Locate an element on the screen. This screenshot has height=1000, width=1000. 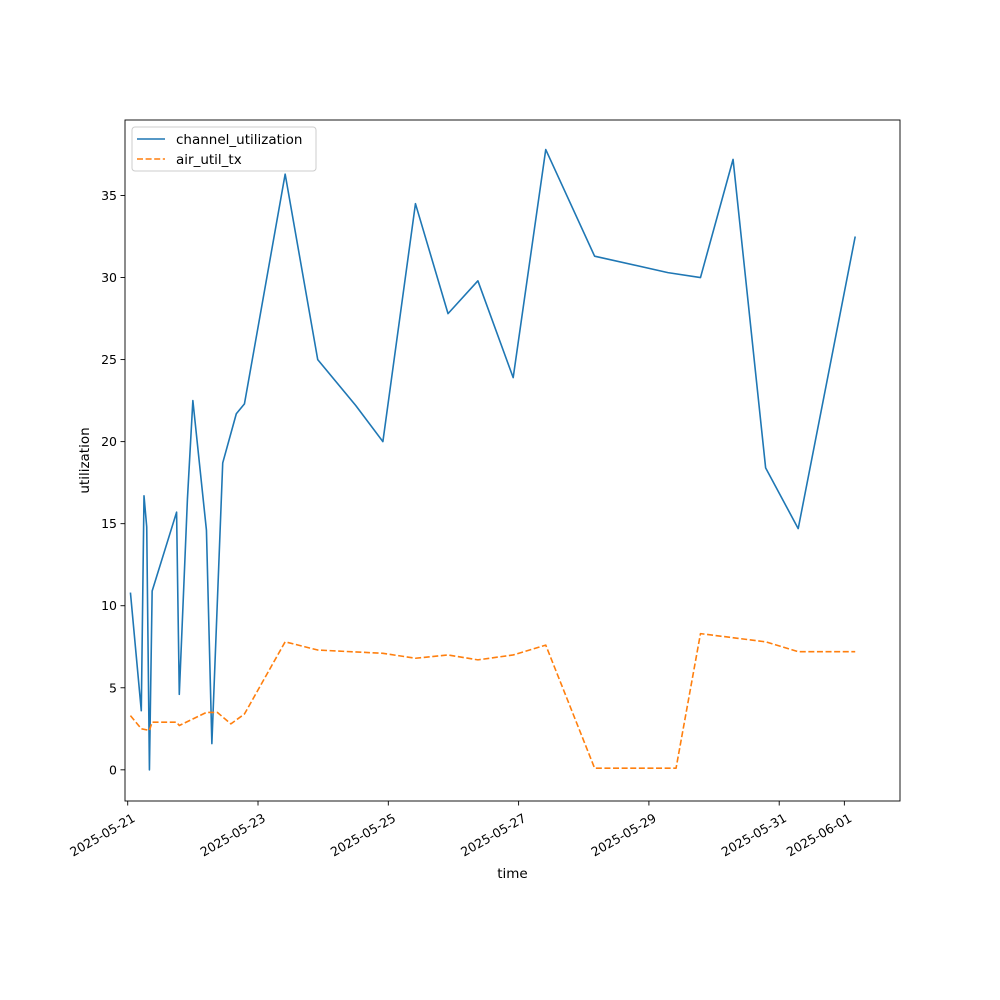
legend-label-channel_utilization: channel_utilization is located at coordinates (239, 140).